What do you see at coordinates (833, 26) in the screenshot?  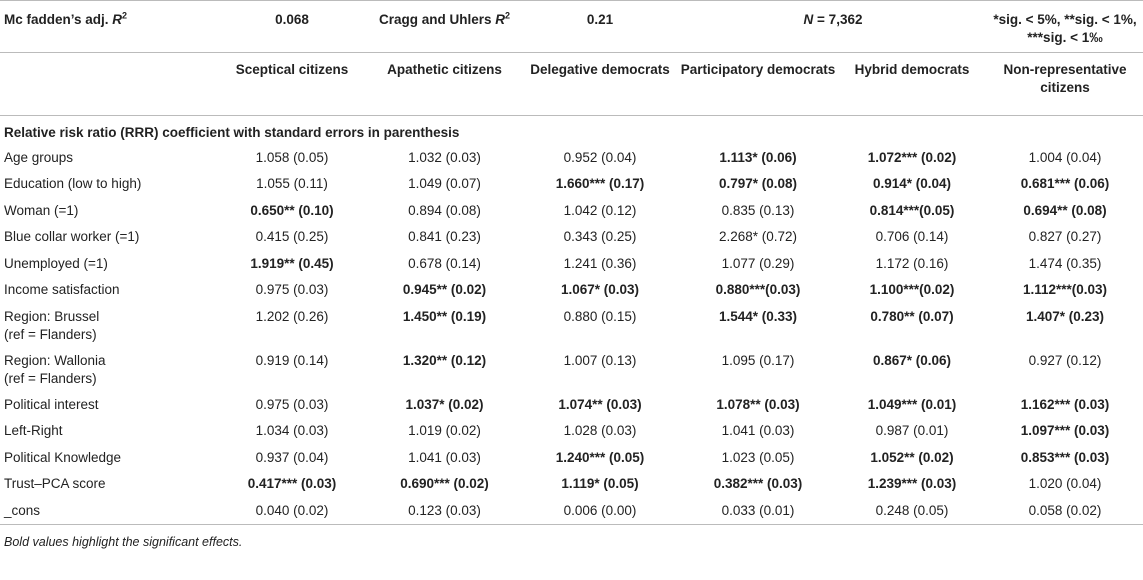 I see `sample-size: N = 7,362` at bounding box center [833, 26].